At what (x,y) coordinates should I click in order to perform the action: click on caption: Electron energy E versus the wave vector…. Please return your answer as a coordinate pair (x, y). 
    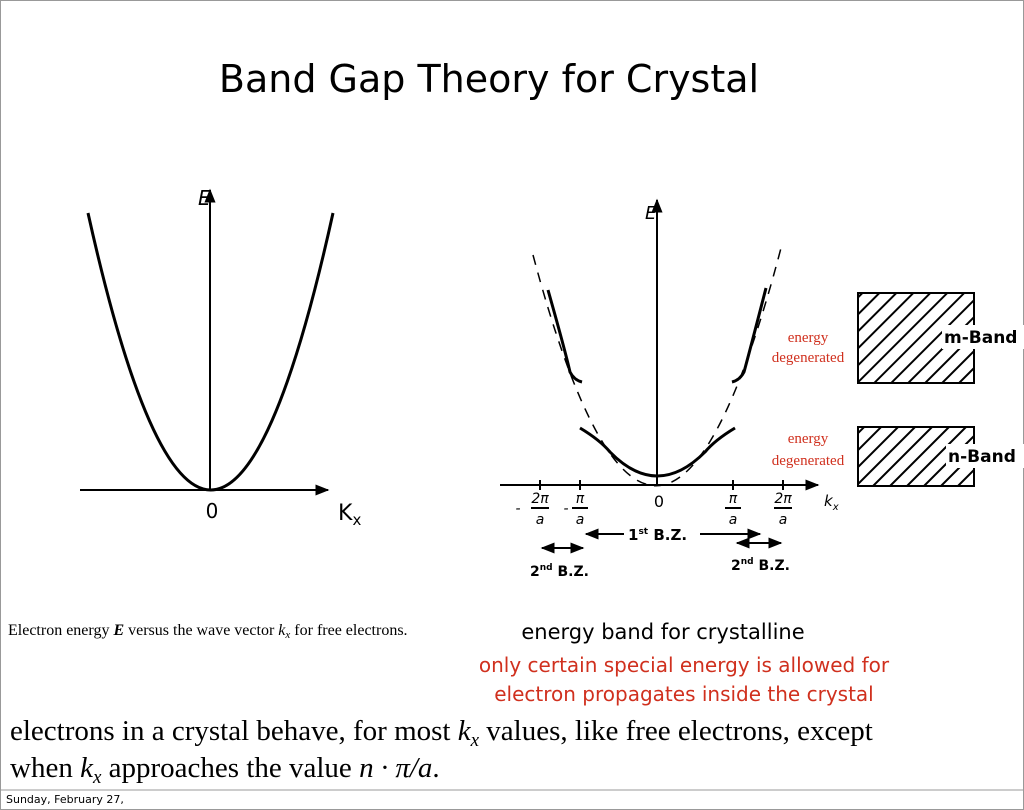
    Looking at the image, I should click on (208, 631).